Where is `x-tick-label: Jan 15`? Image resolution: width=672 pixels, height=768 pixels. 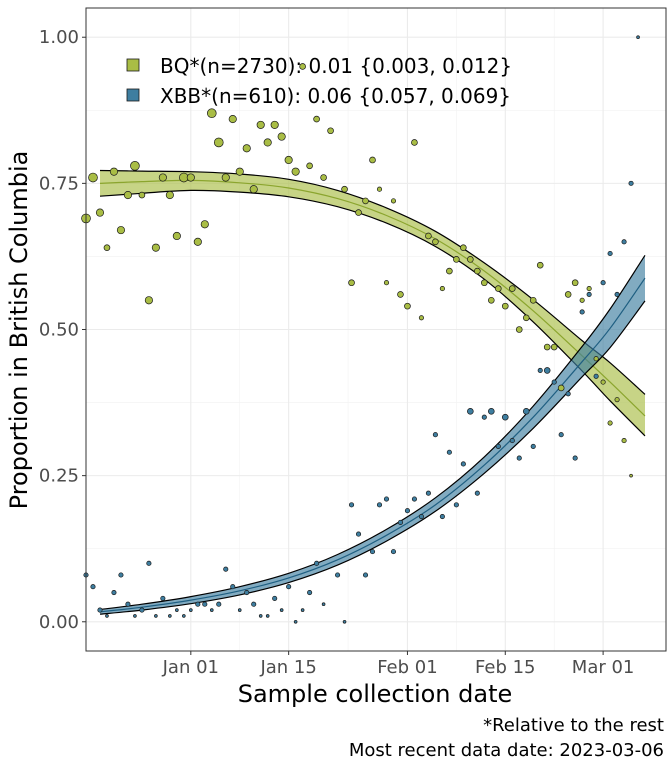 x-tick-label: Jan 15 is located at coordinates (287, 667).